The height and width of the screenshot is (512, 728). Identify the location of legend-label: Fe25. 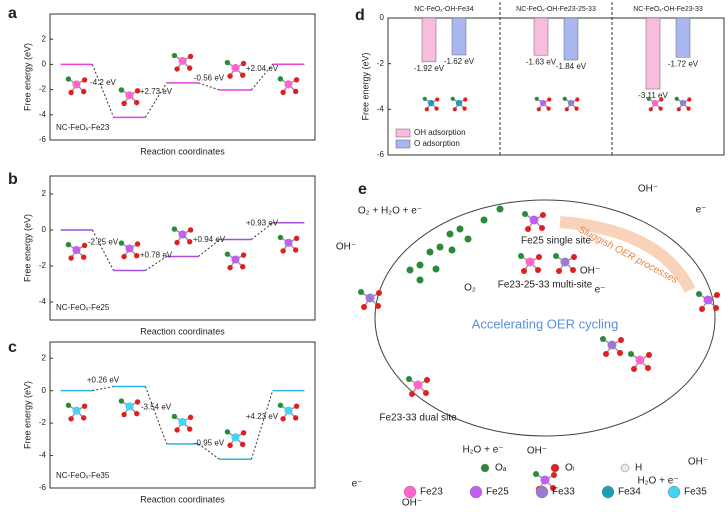
(497, 492).